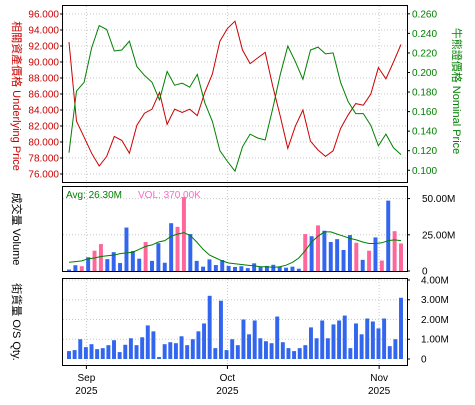 The height and width of the screenshot is (405, 475). Describe the element at coordinates (379, 378) in the screenshot. I see `x-tick-month: Nov` at that location.